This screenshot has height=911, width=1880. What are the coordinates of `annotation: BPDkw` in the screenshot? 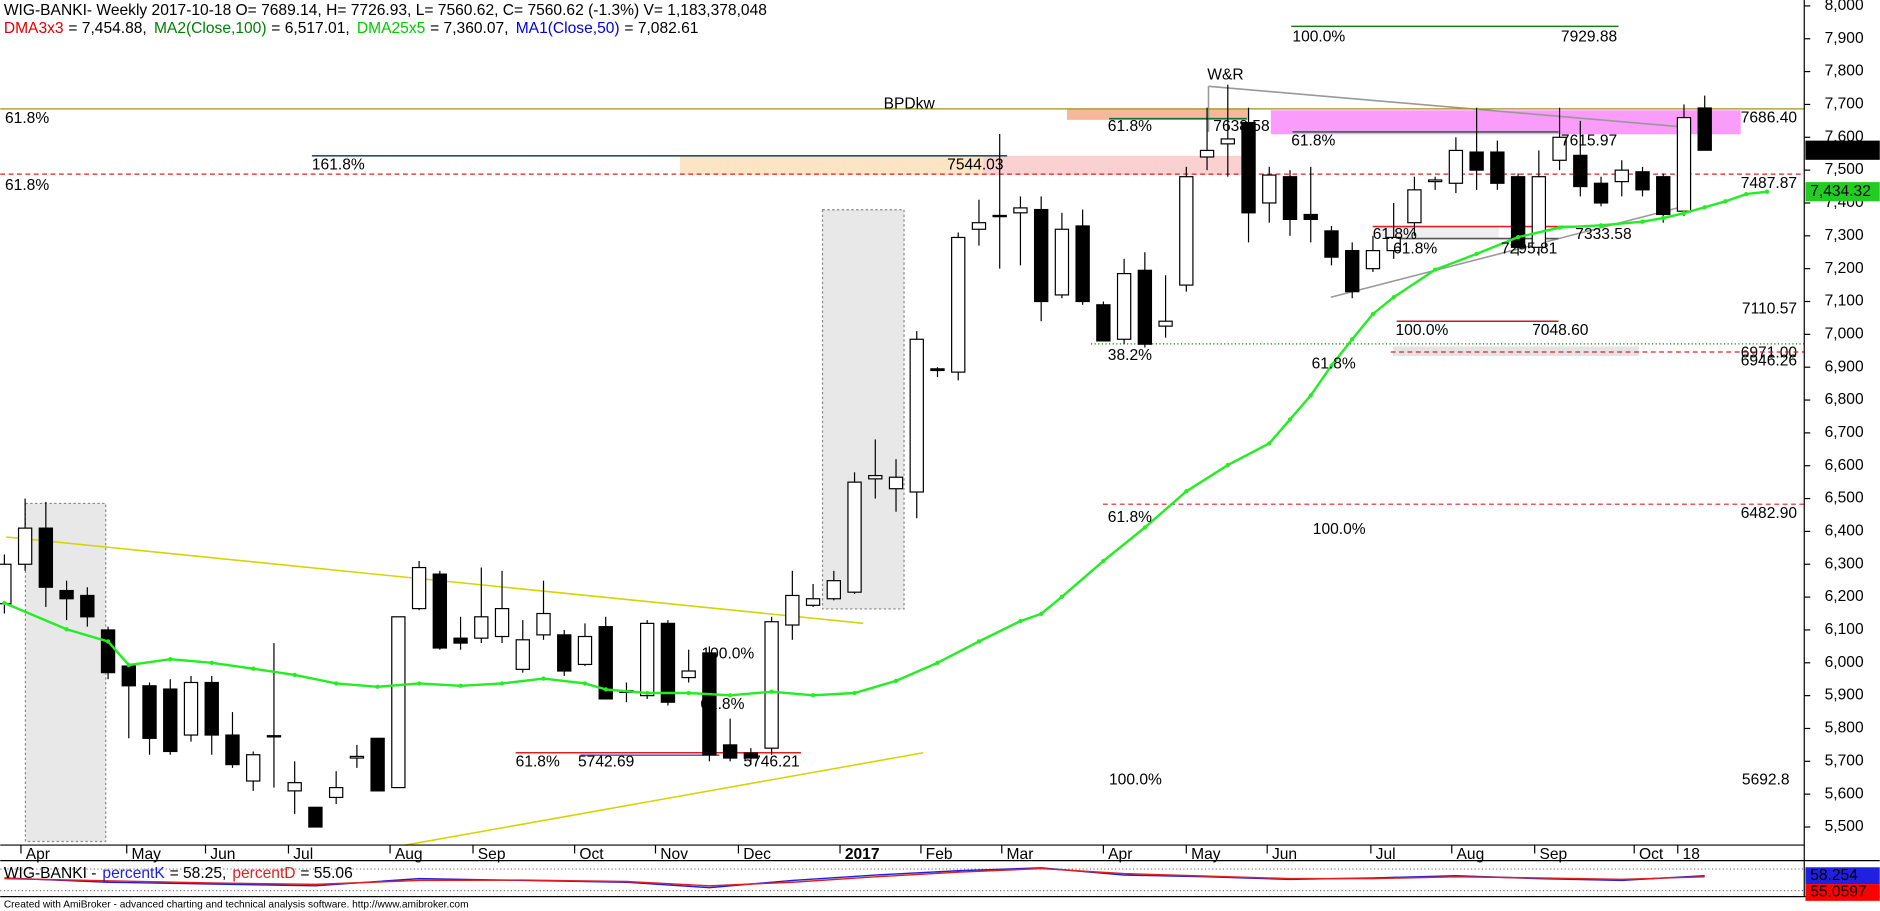 It's located at (910, 103).